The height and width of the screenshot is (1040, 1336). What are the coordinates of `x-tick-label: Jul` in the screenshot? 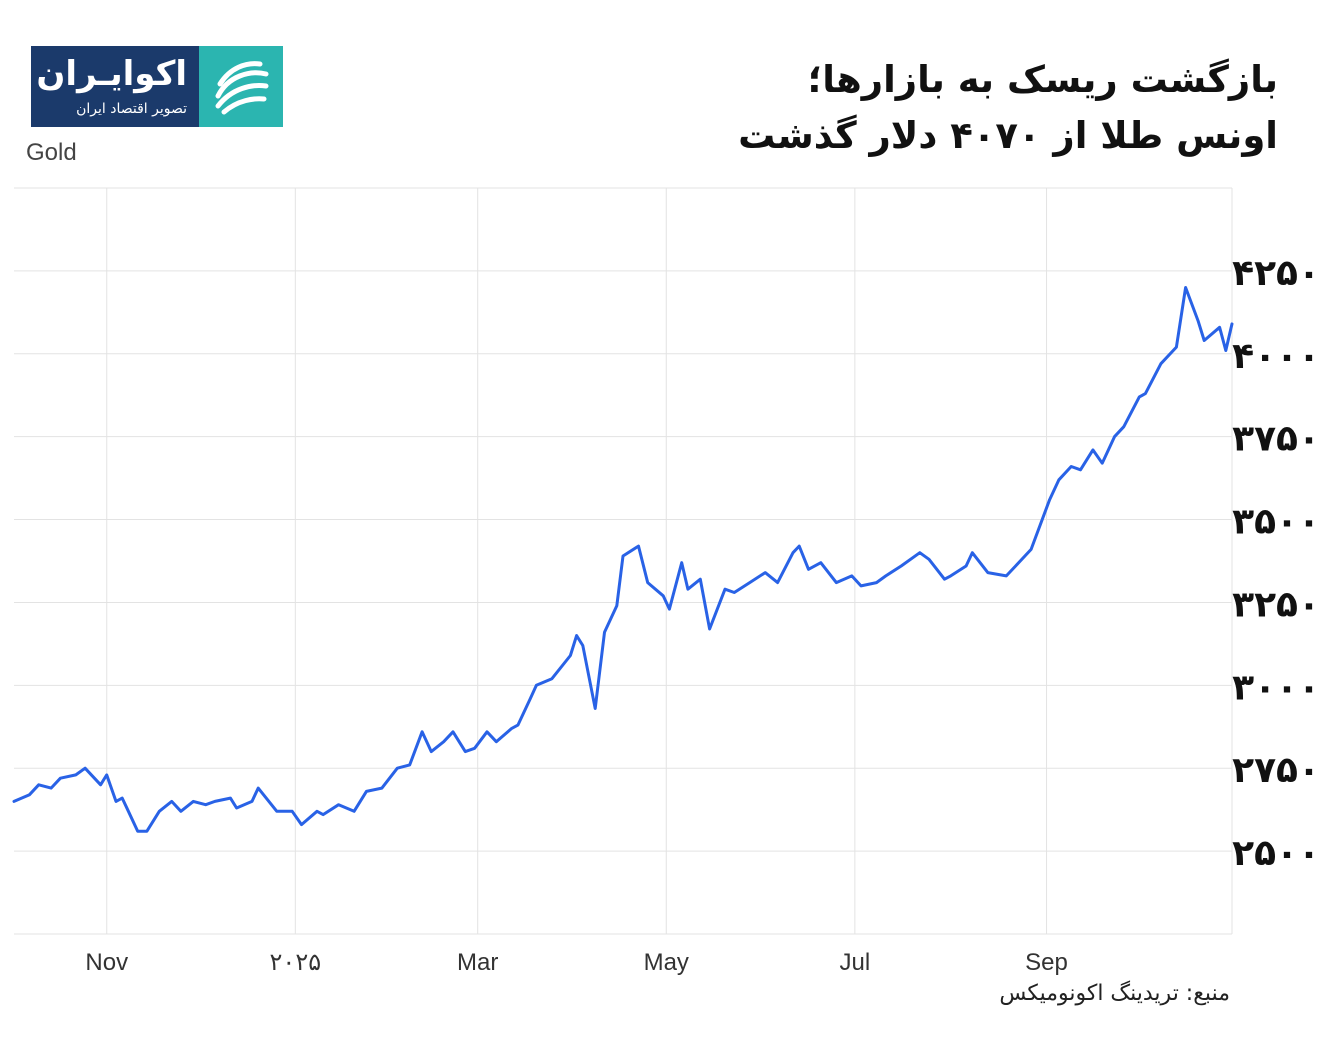 It's located at (855, 962).